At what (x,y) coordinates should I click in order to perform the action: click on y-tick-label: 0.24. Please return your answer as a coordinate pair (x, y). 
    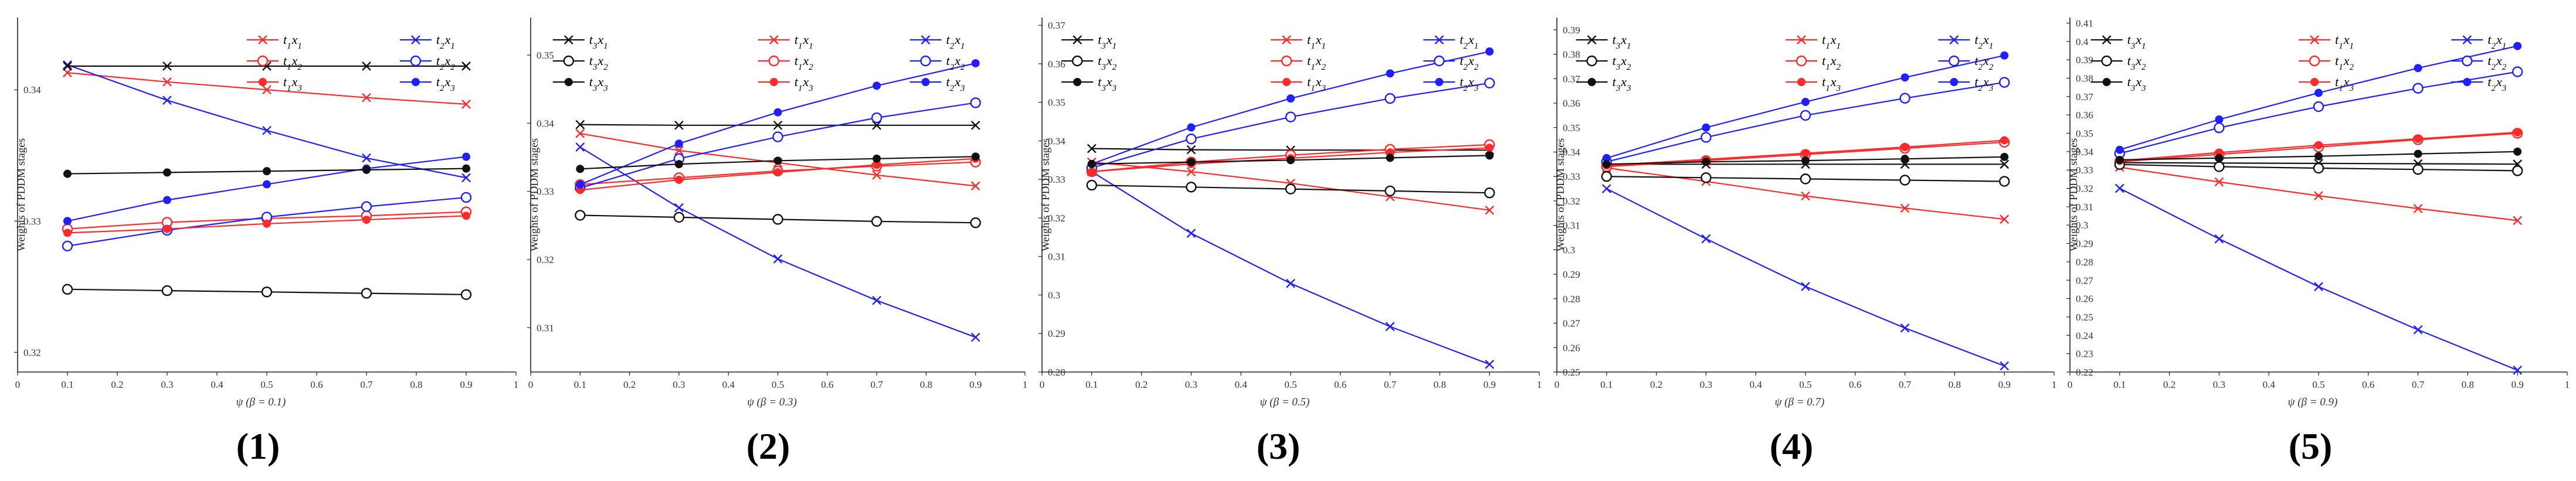
    Looking at the image, I should click on (2084, 336).